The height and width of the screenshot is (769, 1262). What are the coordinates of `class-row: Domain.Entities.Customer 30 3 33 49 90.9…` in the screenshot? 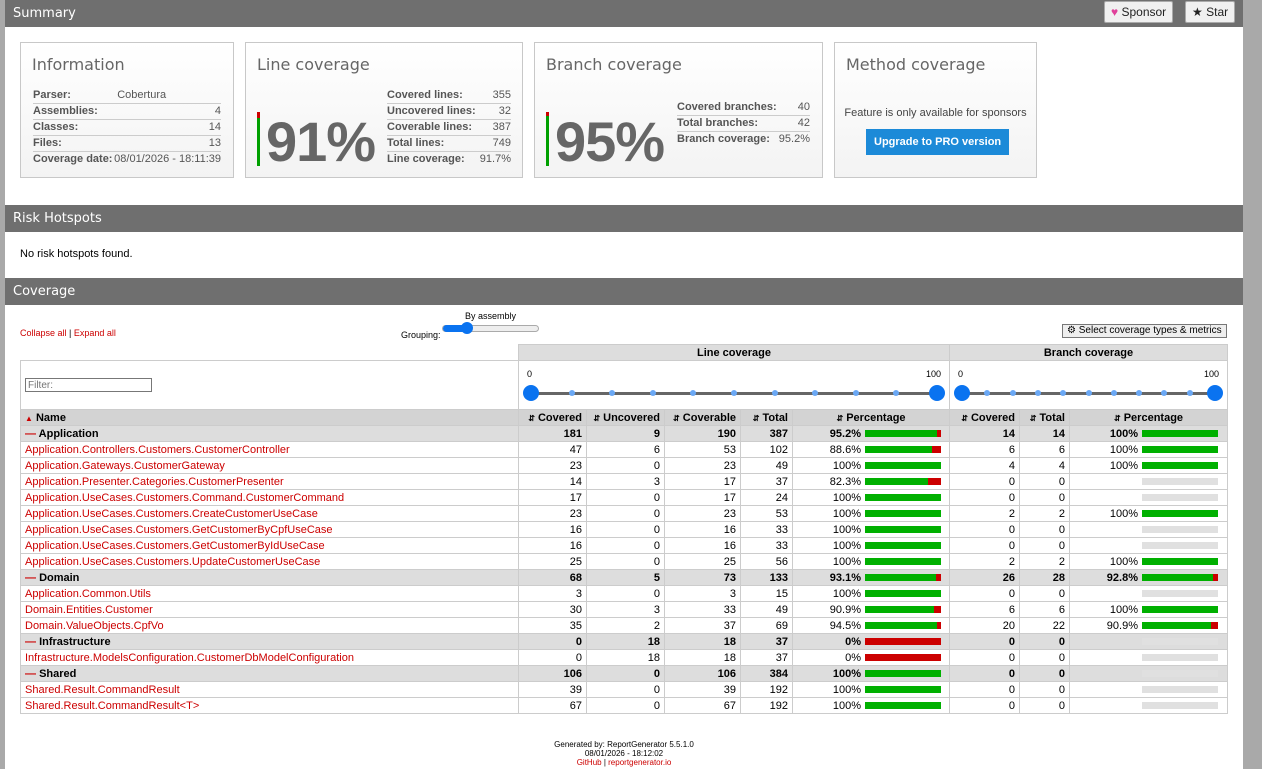 It's located at (624, 609).